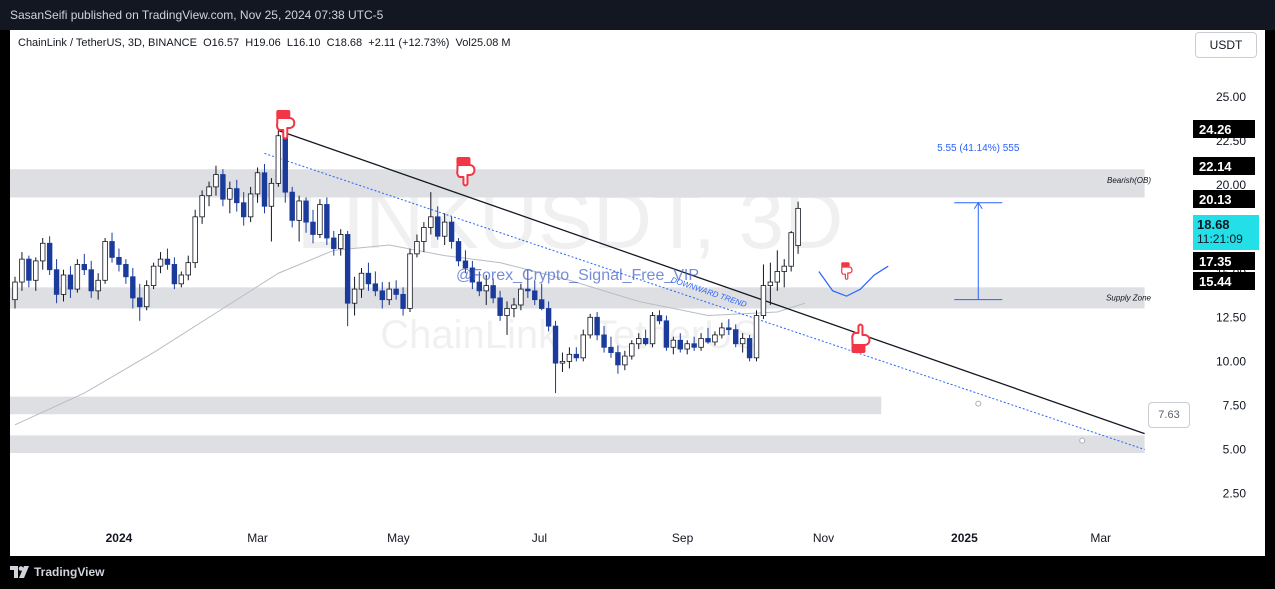 This screenshot has height=589, width=1275. What do you see at coordinates (1082, 440) in the screenshot?
I see `anchor-point` at bounding box center [1082, 440].